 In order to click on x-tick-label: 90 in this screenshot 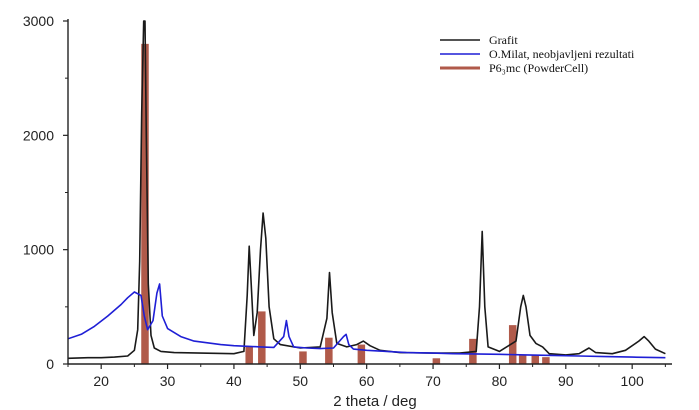, I will do `click(566, 381)`.